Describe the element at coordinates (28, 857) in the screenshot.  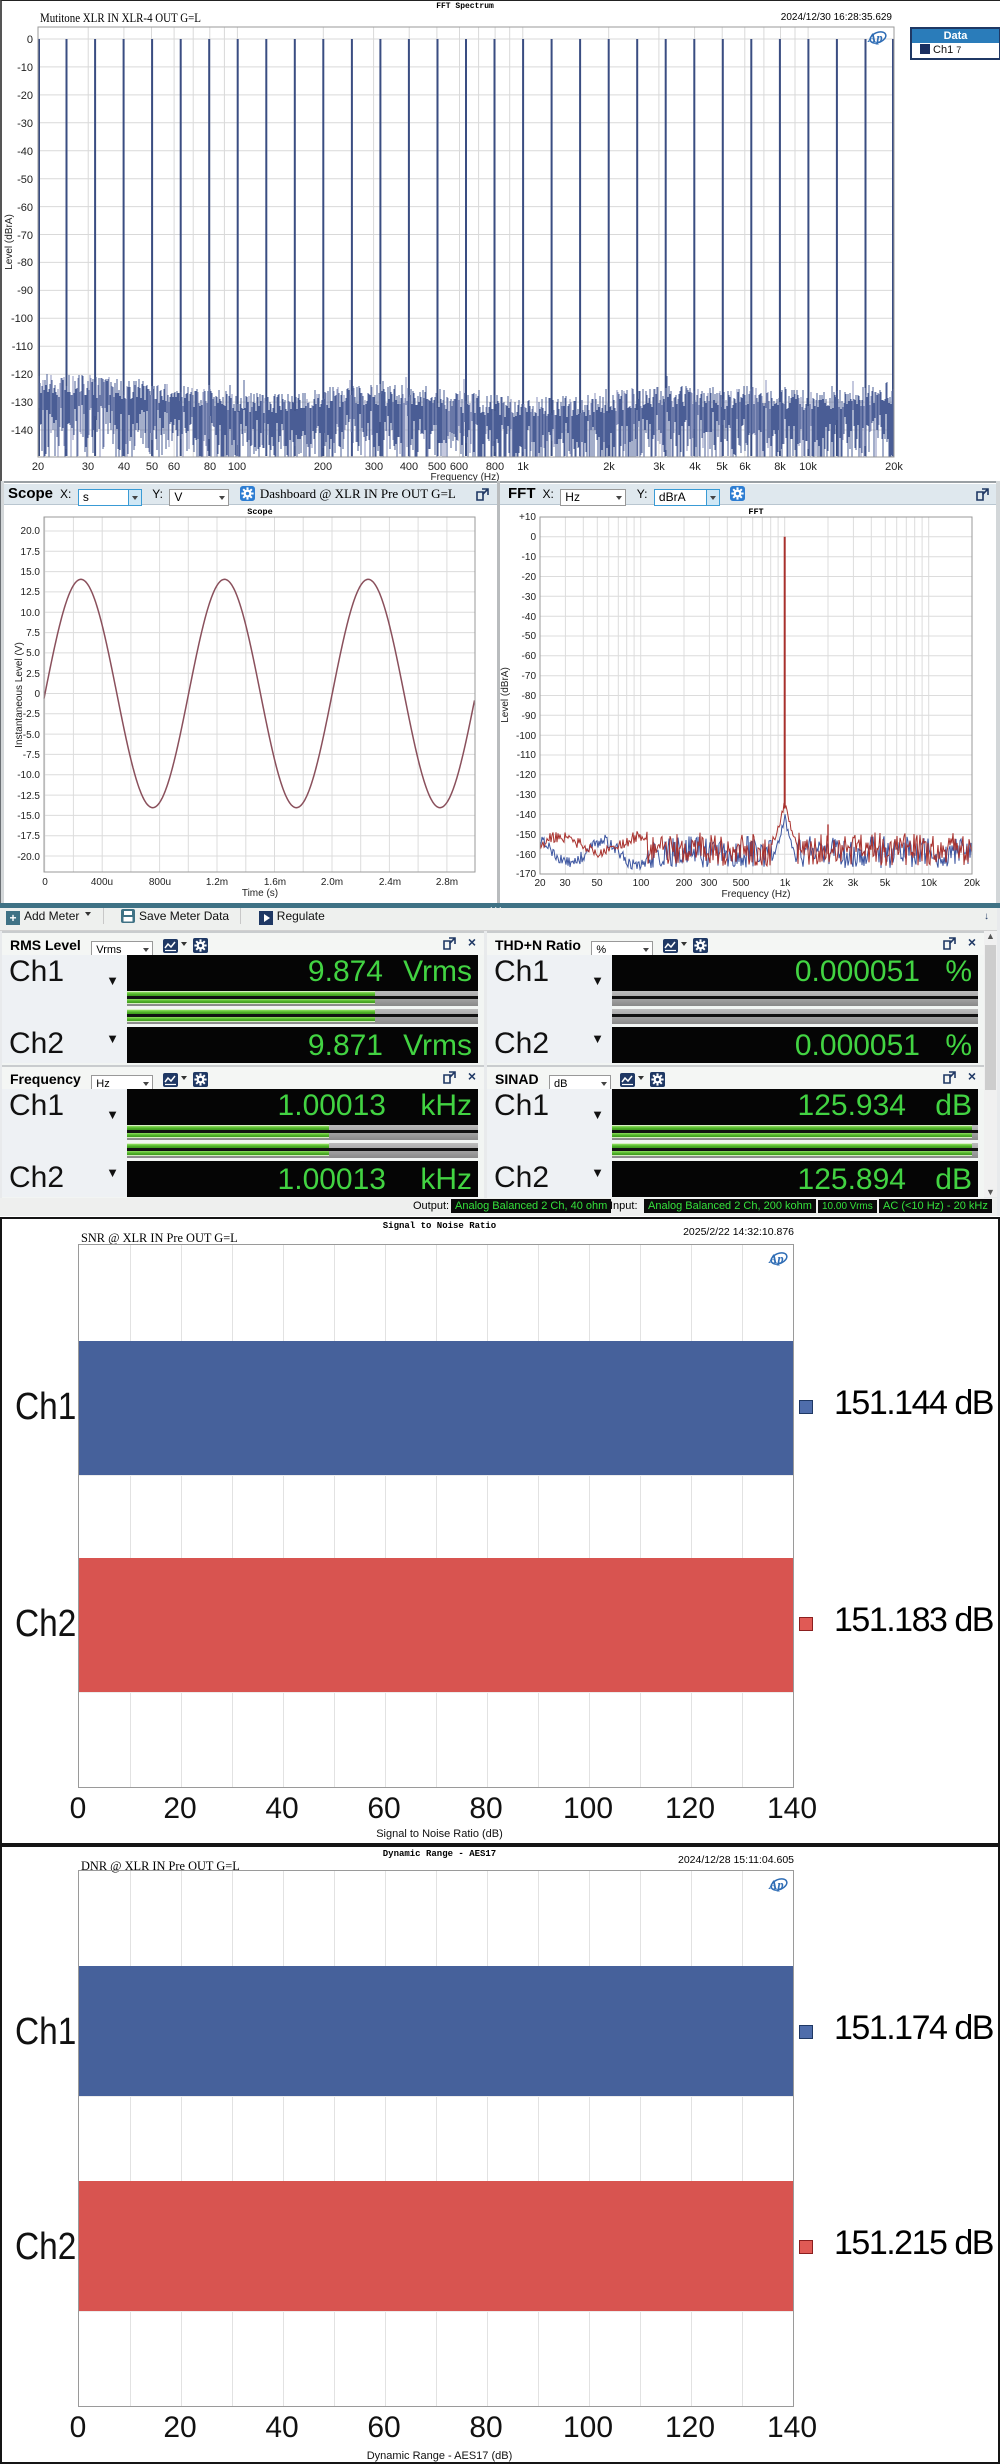
I see `svg-text: -20.0` at that location.